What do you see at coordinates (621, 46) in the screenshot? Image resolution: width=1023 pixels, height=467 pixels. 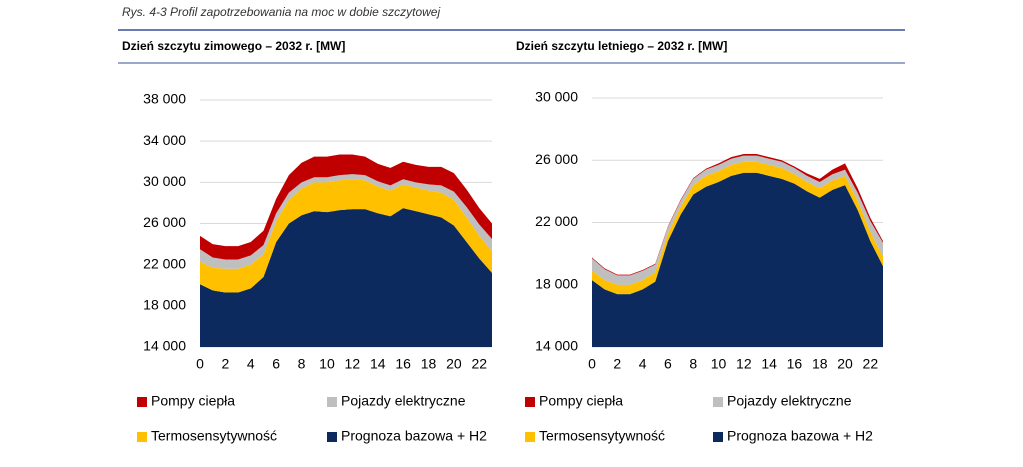 I see `chart-title: Dzień szczytu letniego – 2032 r. [MW]` at bounding box center [621, 46].